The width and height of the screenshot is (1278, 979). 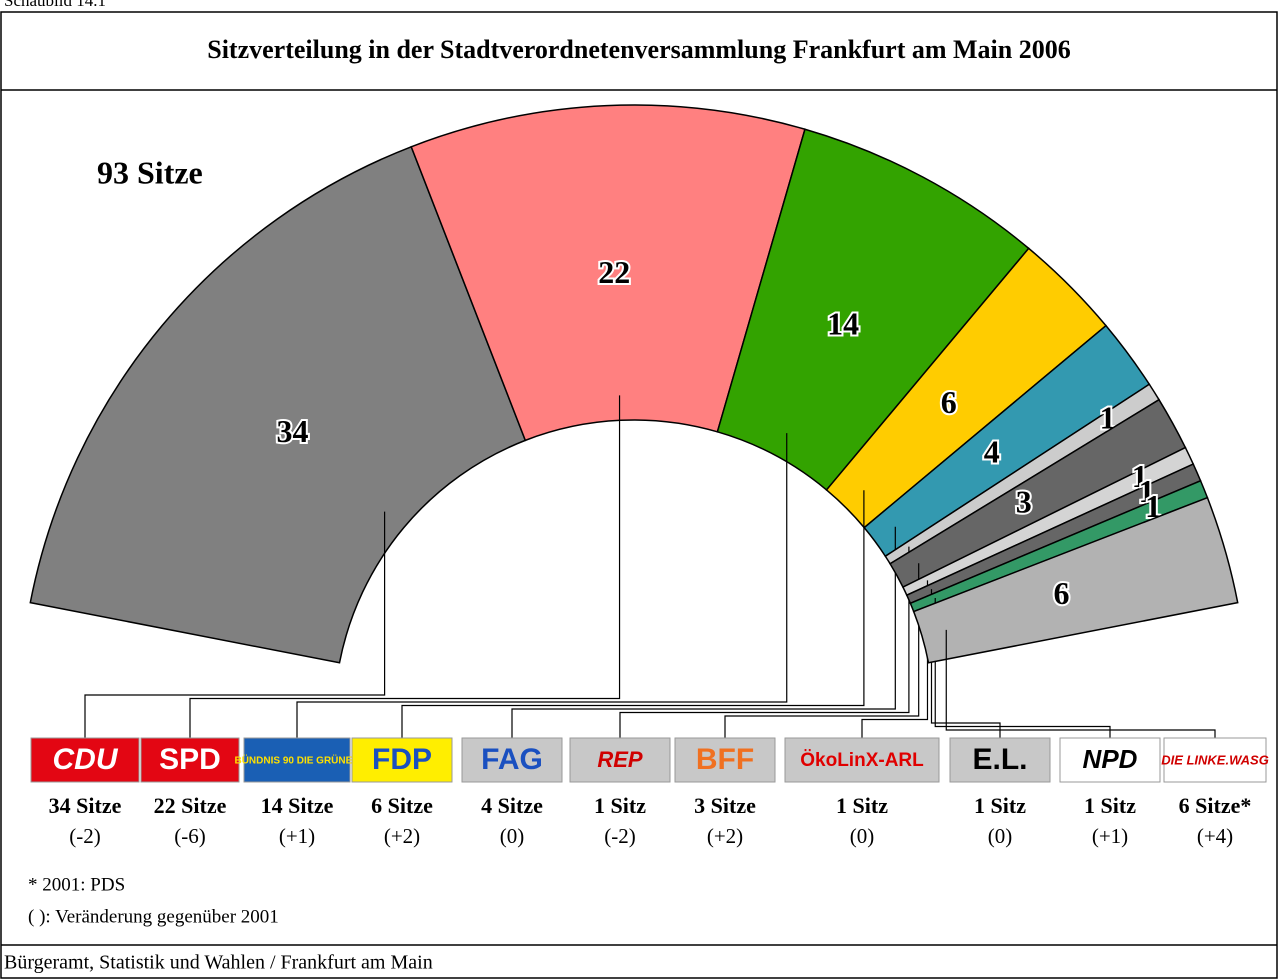 I want to click on segment-label: 4, so click(x=992, y=452).